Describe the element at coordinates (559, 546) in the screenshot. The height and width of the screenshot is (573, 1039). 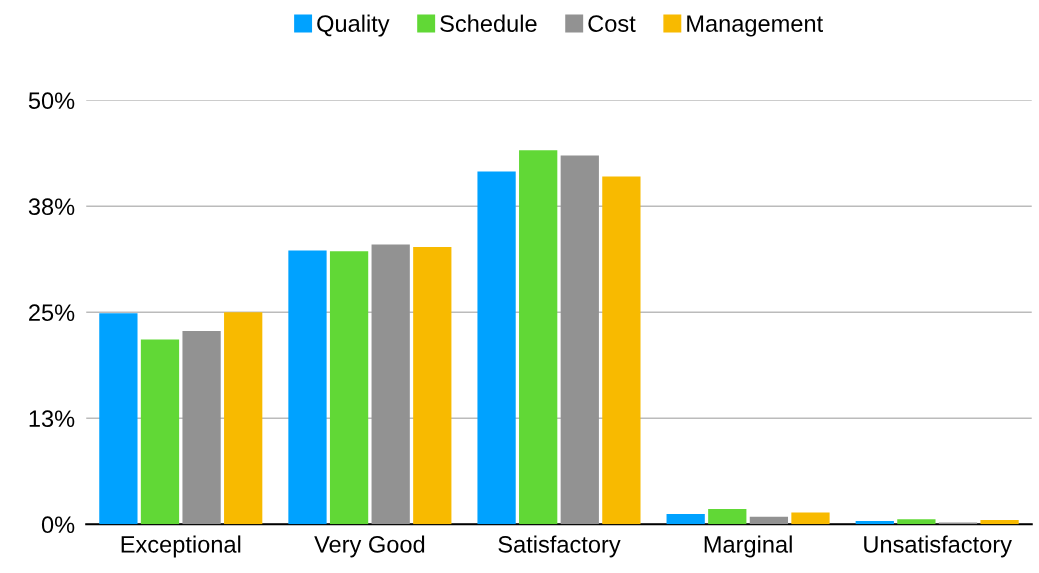
I see `x-tick-label: Satisfactory` at that location.